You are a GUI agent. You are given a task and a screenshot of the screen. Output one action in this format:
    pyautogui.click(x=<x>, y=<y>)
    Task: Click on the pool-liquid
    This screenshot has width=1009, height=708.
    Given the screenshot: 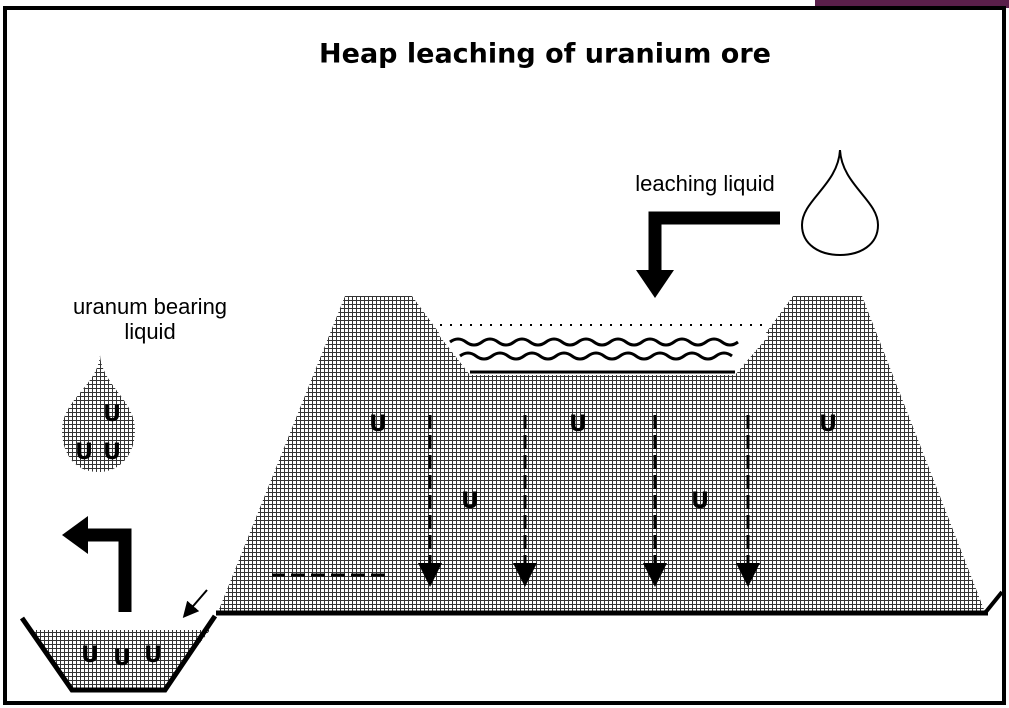 What is the action you would take?
    pyautogui.click(x=120, y=659)
    